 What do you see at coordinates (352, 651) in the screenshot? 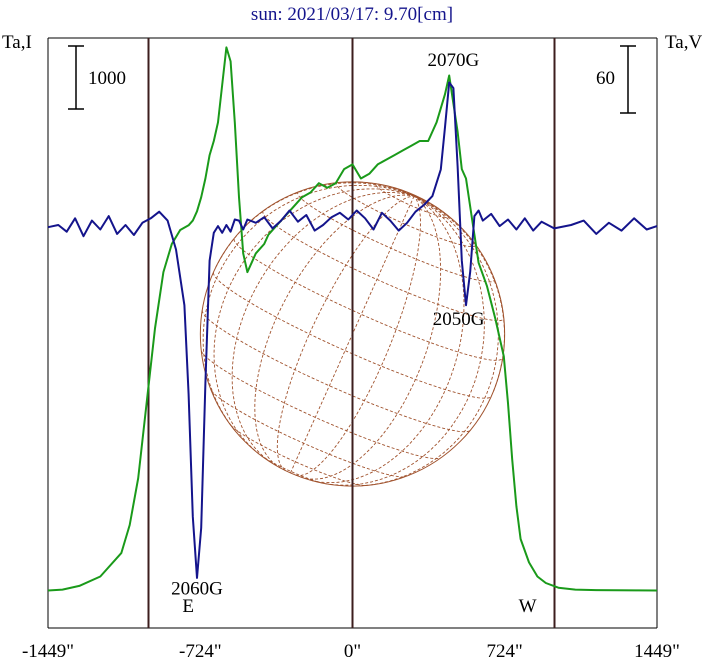
I see `x-tick-label: 0"` at bounding box center [352, 651].